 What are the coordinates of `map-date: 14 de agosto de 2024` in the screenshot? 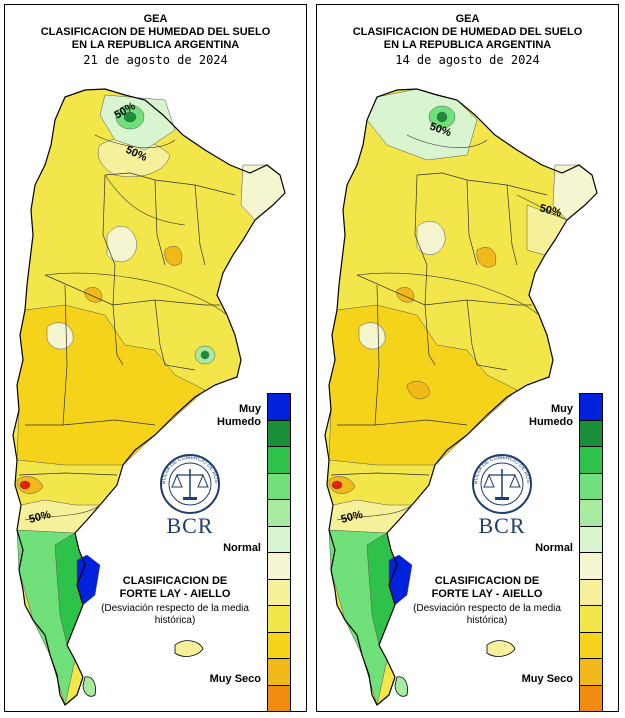 It's located at (467, 60).